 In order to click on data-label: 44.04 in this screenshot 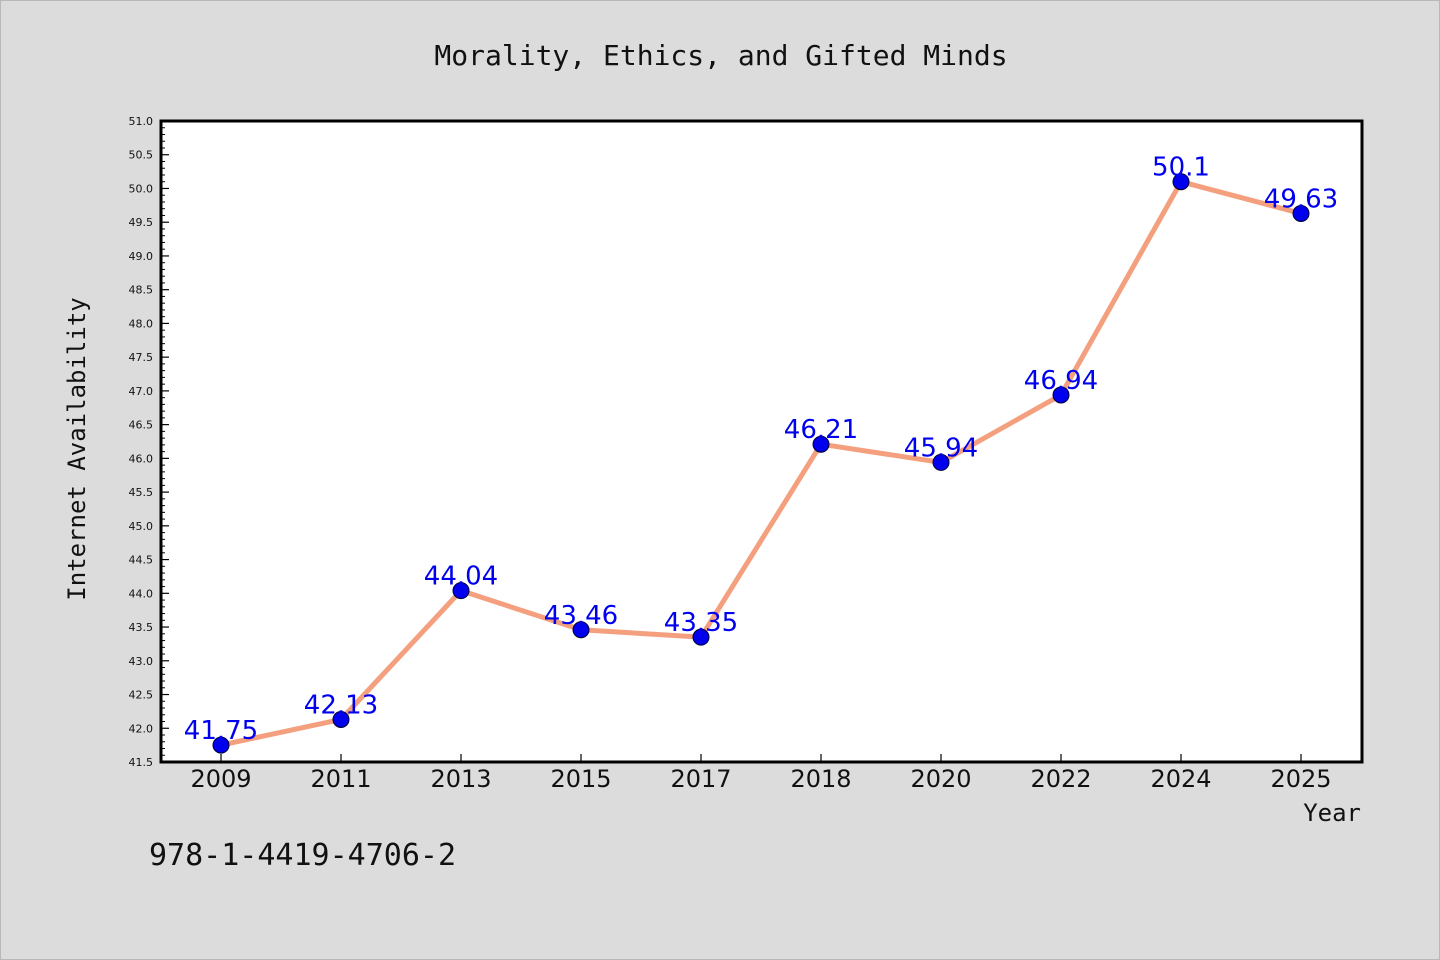, I will do `click(461, 577)`.